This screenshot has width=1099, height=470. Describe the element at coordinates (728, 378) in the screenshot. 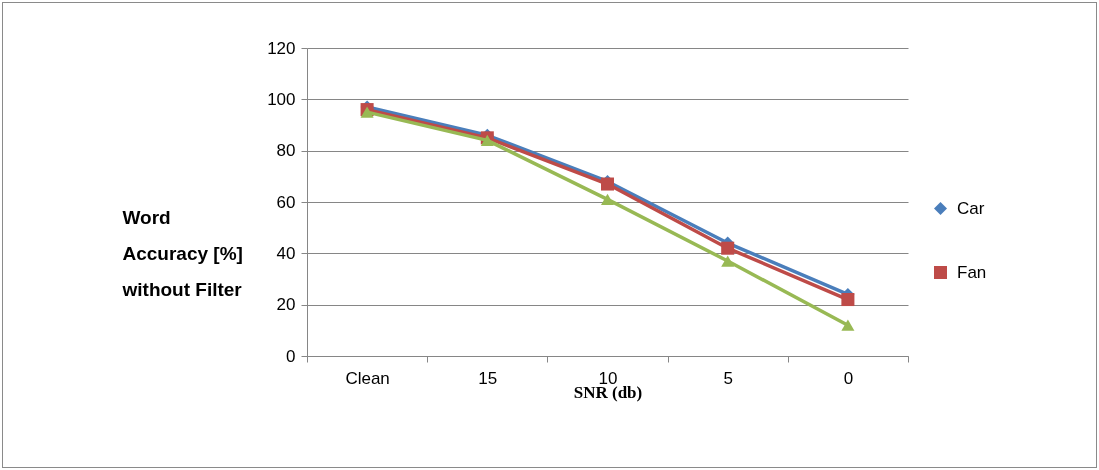

I see `x-tick-label: 5` at that location.